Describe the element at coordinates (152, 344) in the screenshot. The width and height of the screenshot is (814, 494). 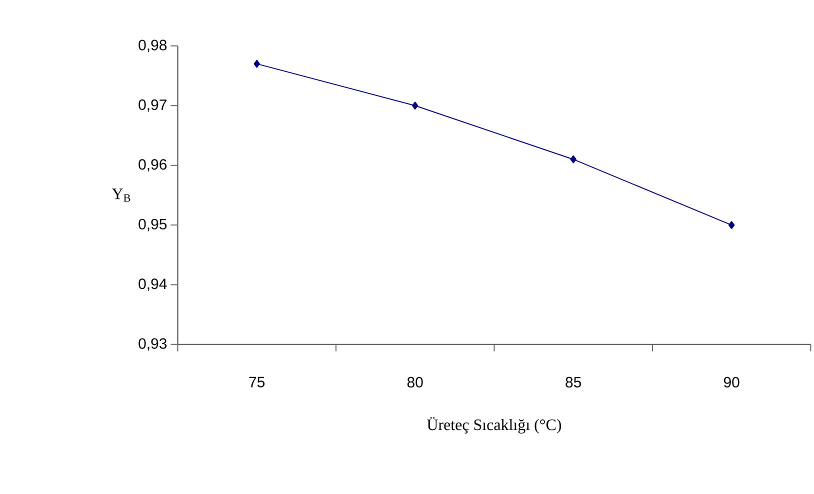
I see `y-tick-label: 0,93` at that location.